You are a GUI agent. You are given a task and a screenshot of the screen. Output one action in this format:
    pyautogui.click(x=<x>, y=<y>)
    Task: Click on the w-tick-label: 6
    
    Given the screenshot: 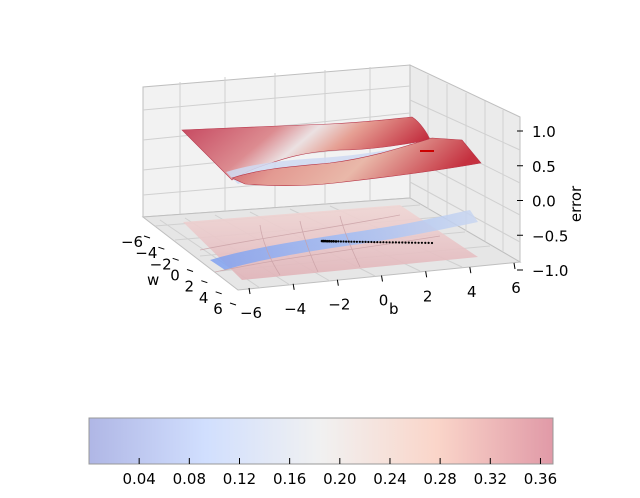 What is the action you would take?
    pyautogui.click(x=218, y=309)
    